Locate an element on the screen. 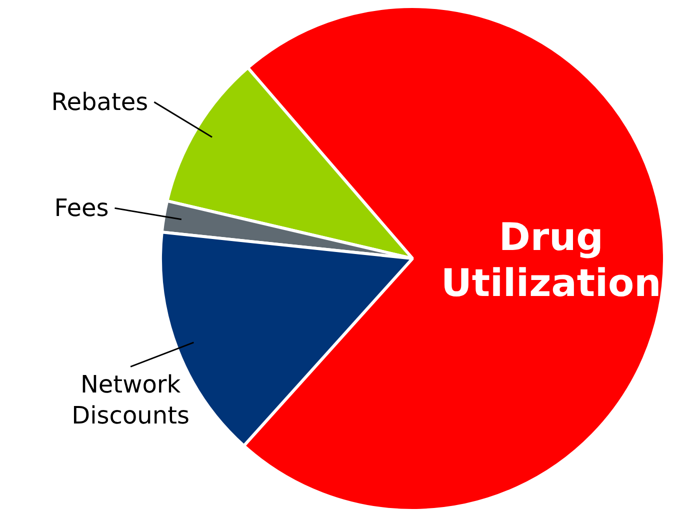  slice-label: Drug Utilization is located at coordinates (551, 260).